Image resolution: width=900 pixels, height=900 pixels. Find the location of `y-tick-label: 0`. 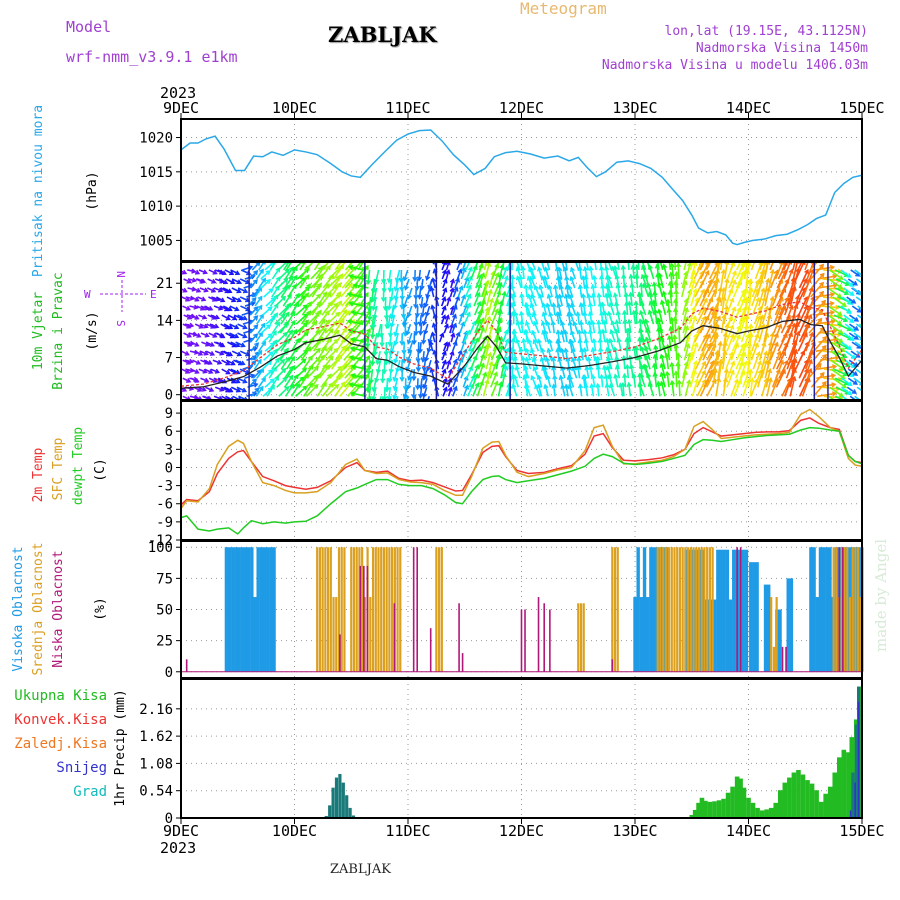

y-tick-label: 0 is located at coordinates (169, 468).